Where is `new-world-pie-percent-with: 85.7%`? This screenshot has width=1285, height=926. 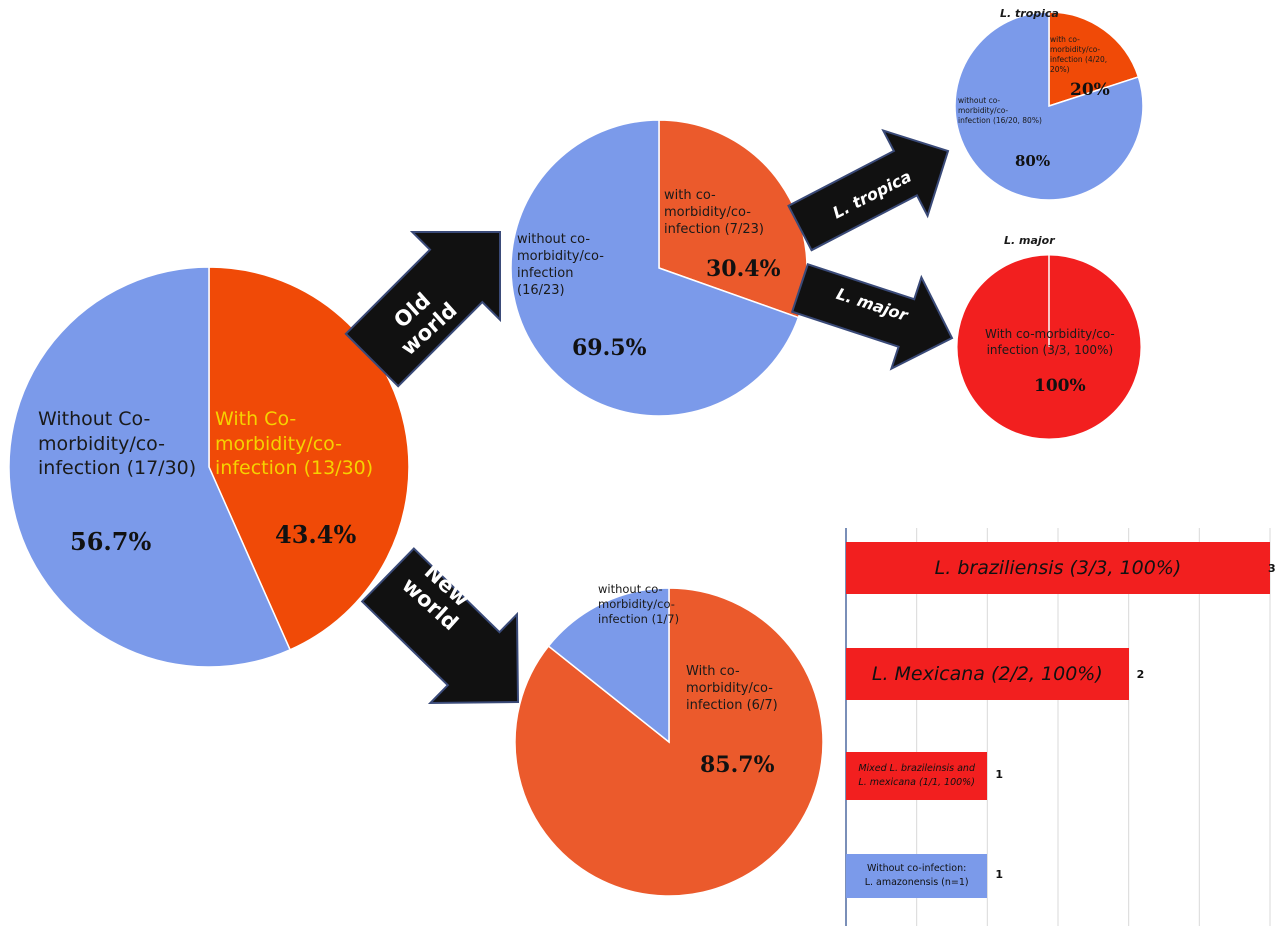 new-world-pie-percent-with: 85.7% is located at coordinates (737, 765).